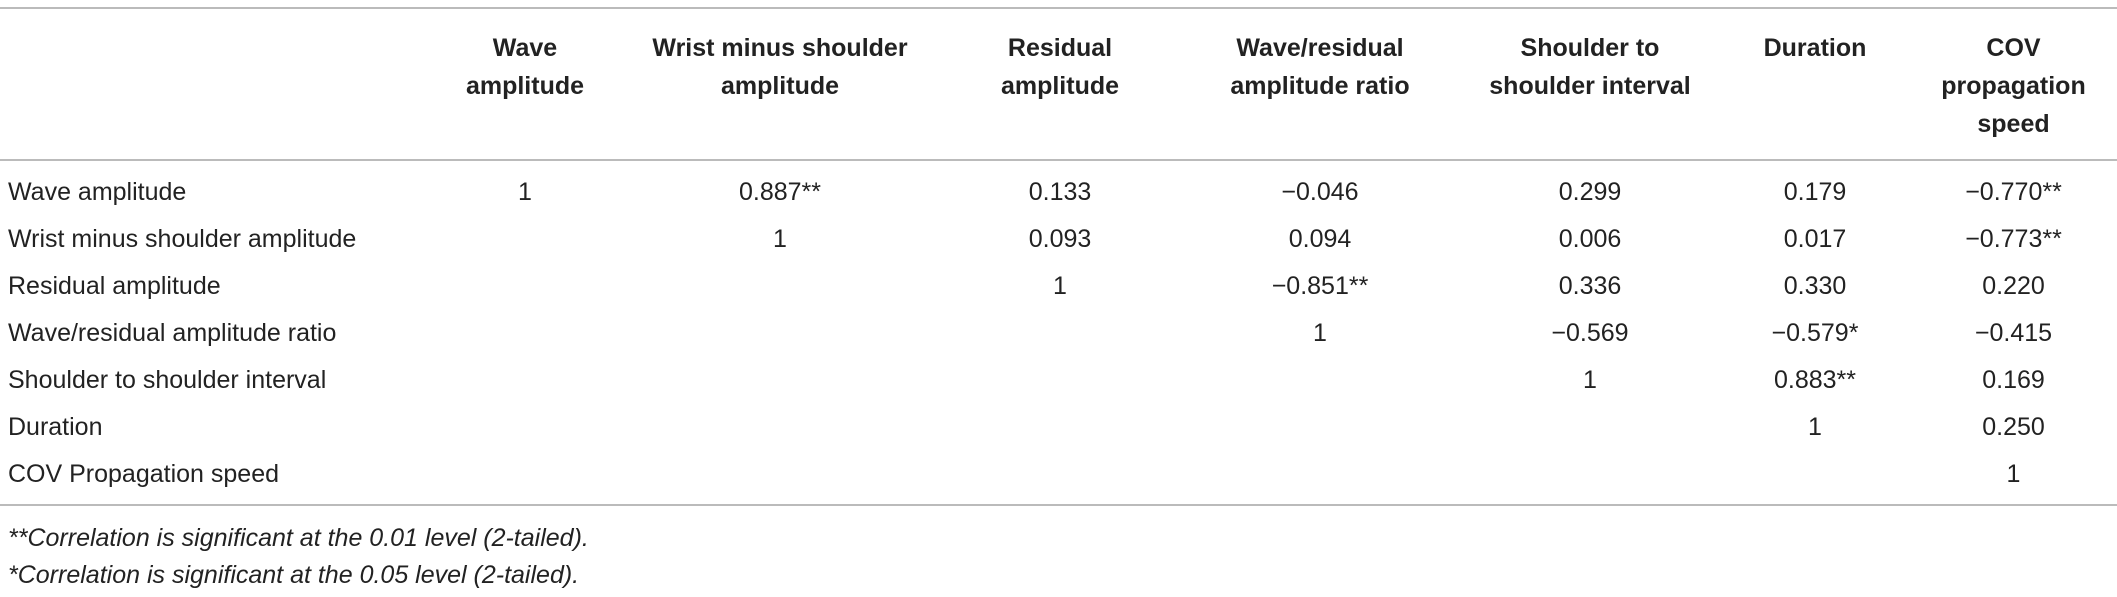 Image resolution: width=2117 pixels, height=597 pixels. I want to click on row-label: Shoulder to shoulder interval, so click(167, 380).